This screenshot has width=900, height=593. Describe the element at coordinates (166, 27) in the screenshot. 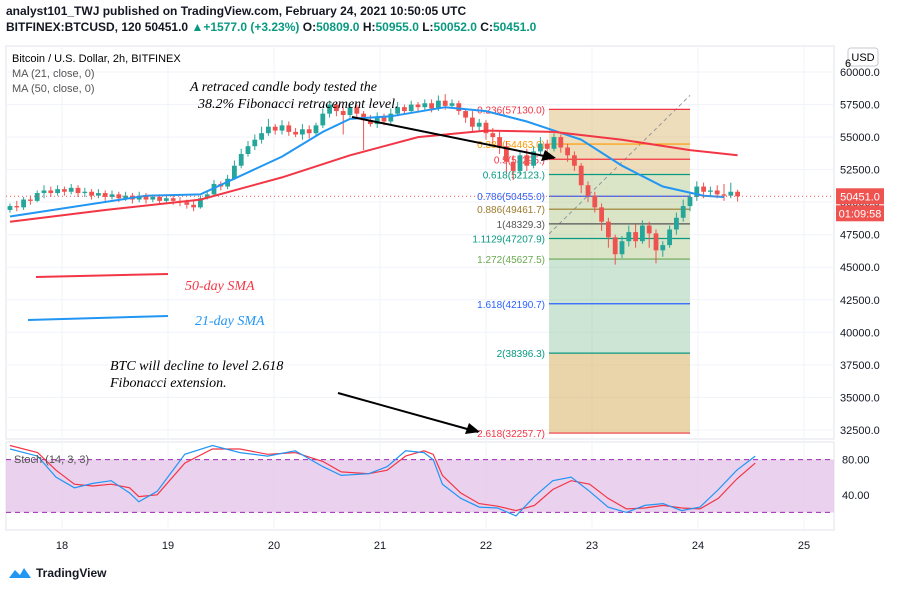

I see `last-price-value: 50451.0` at that location.